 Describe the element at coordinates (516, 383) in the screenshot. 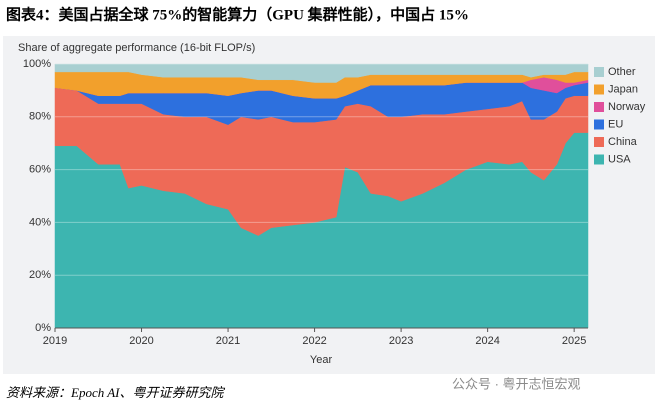

I see `watermark: 公众号 · 粤开志恒宏观` at that location.